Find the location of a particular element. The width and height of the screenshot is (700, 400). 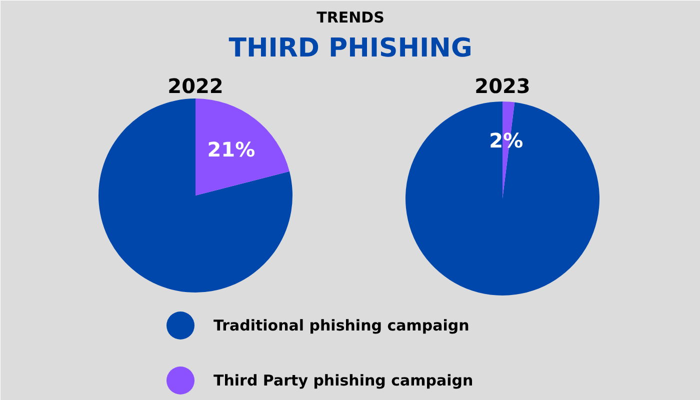

data-label: 2% is located at coordinates (506, 140).